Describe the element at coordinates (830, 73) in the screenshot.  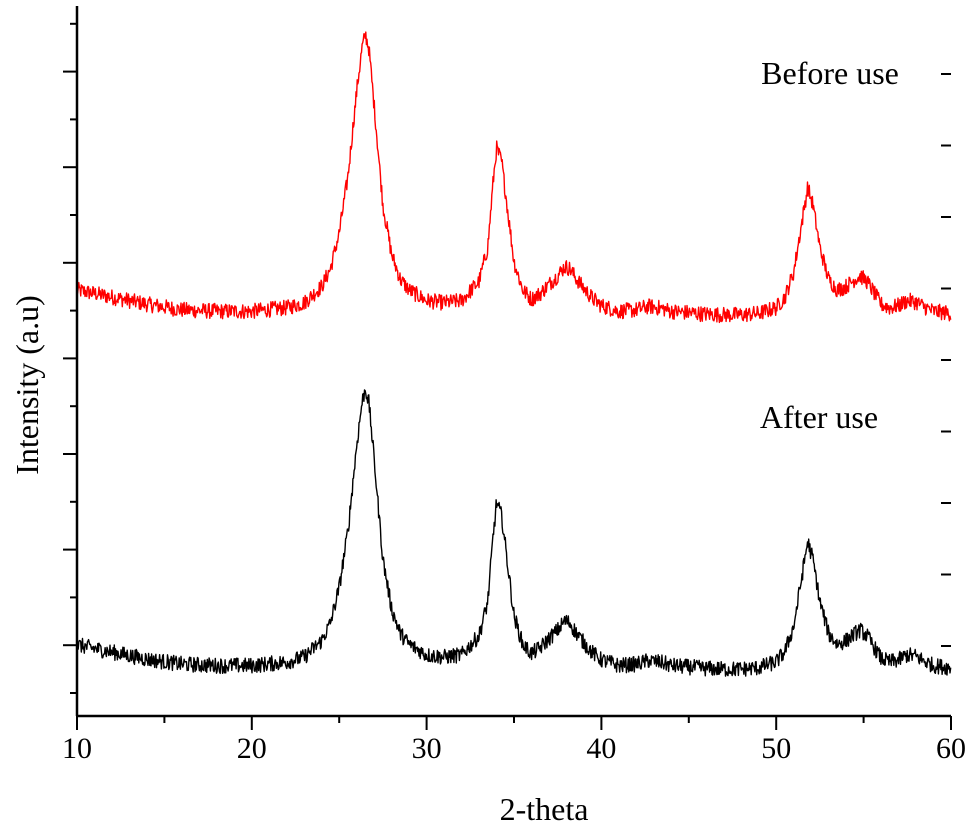
I see `annotation-before-use: Before use` at that location.